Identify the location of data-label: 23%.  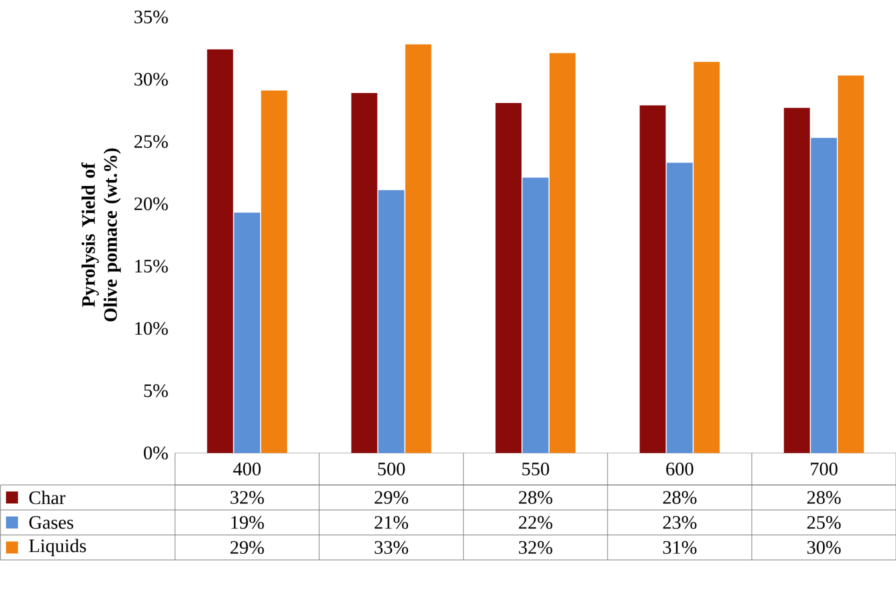
(679, 522).